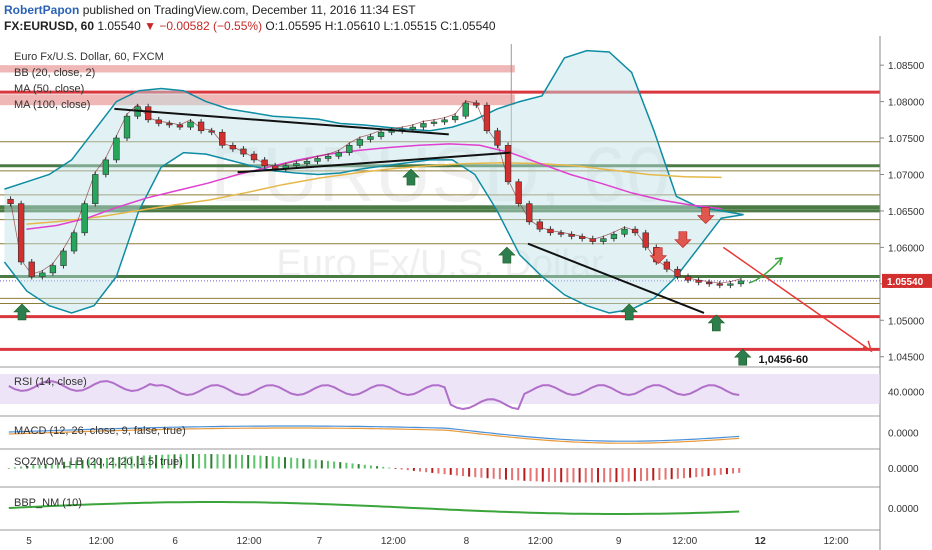 The image size is (932, 550). I want to click on legend-bb: BB (20, close, 2), so click(55, 73).